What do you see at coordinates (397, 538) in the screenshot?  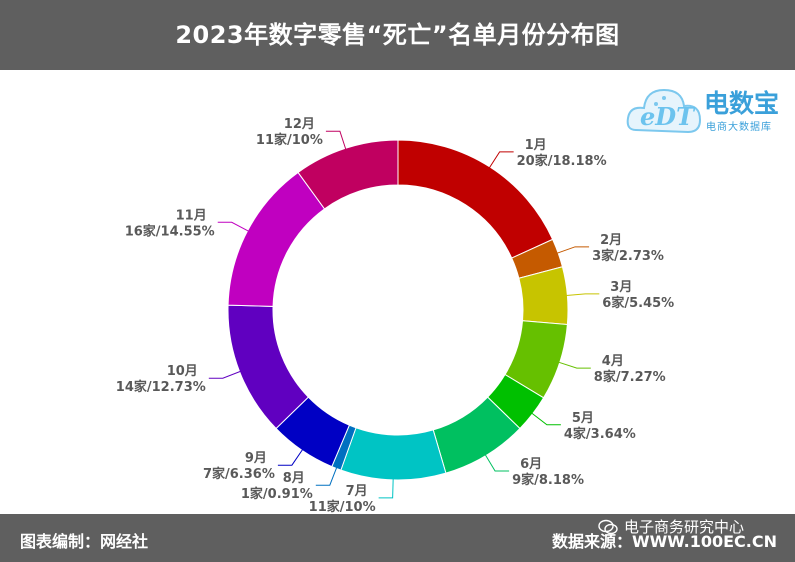 I see `footer-bar: 图表编制：网经社 数据来源：WWW.100EC.CN` at bounding box center [397, 538].